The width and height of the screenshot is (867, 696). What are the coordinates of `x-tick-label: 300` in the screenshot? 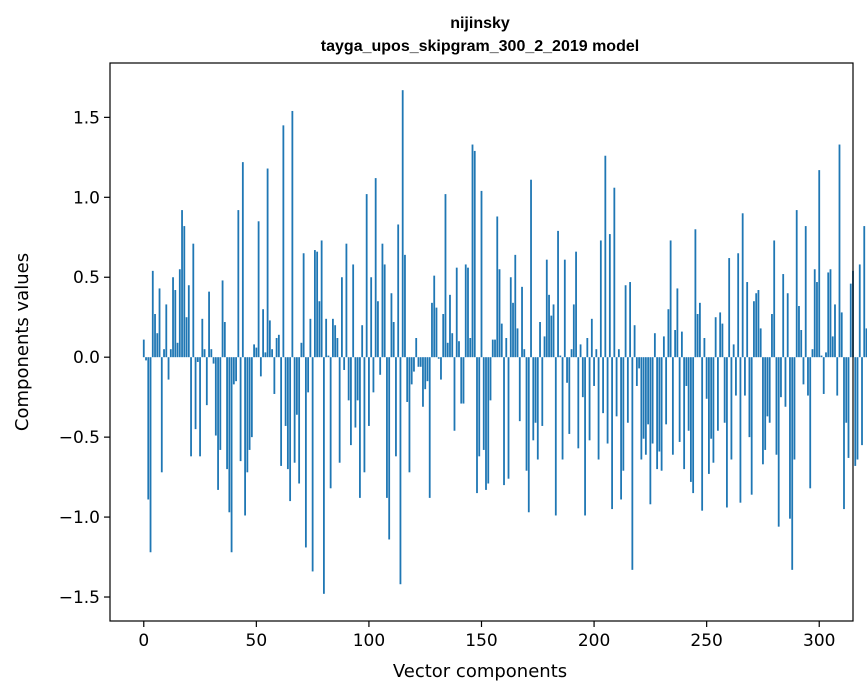 It's located at (819, 641).